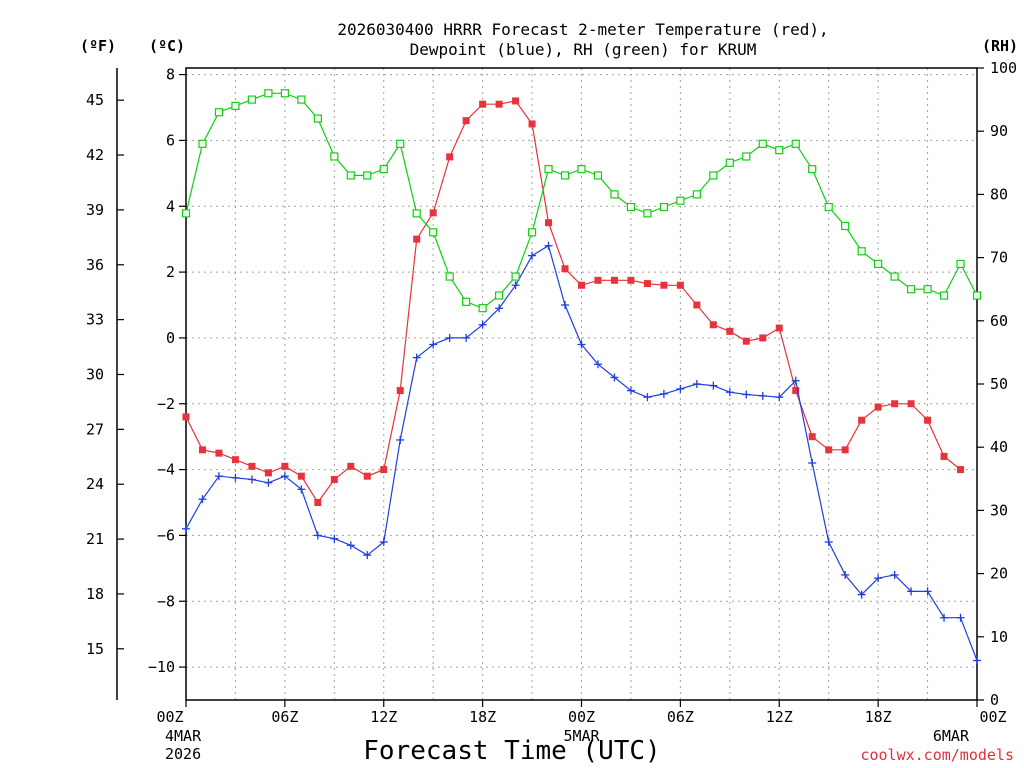 This screenshot has width=1024, height=768. I want to click on fahrenheit-tick-label: 33, so click(95, 320).